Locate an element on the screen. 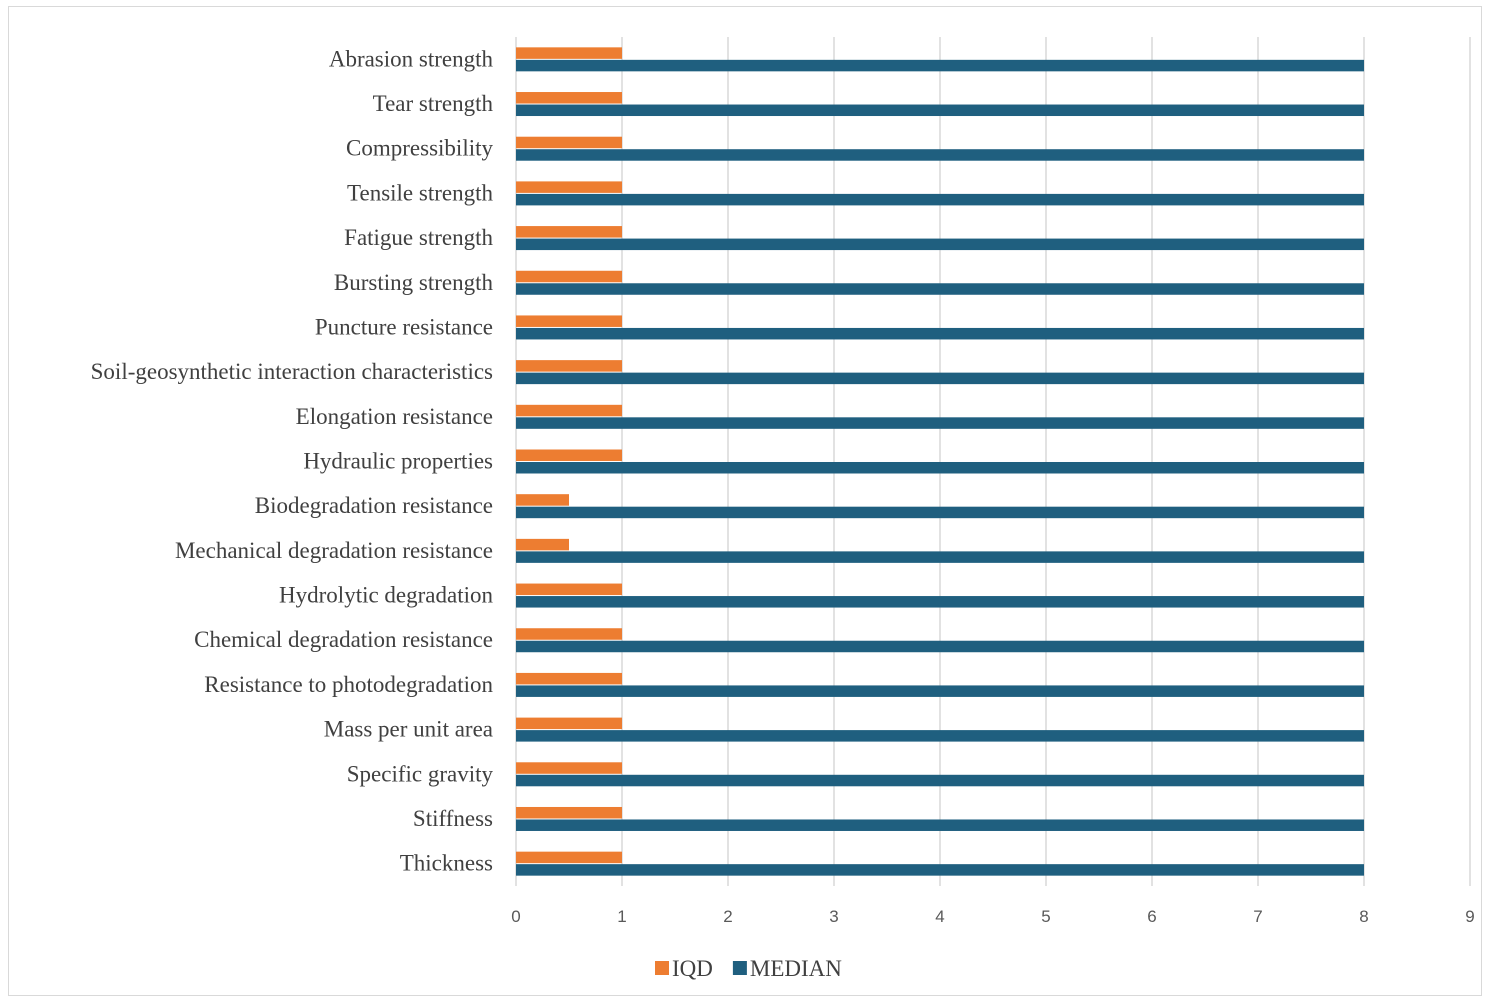 The image size is (1488, 1001). category-label-5: Bursting strength is located at coordinates (414, 282).